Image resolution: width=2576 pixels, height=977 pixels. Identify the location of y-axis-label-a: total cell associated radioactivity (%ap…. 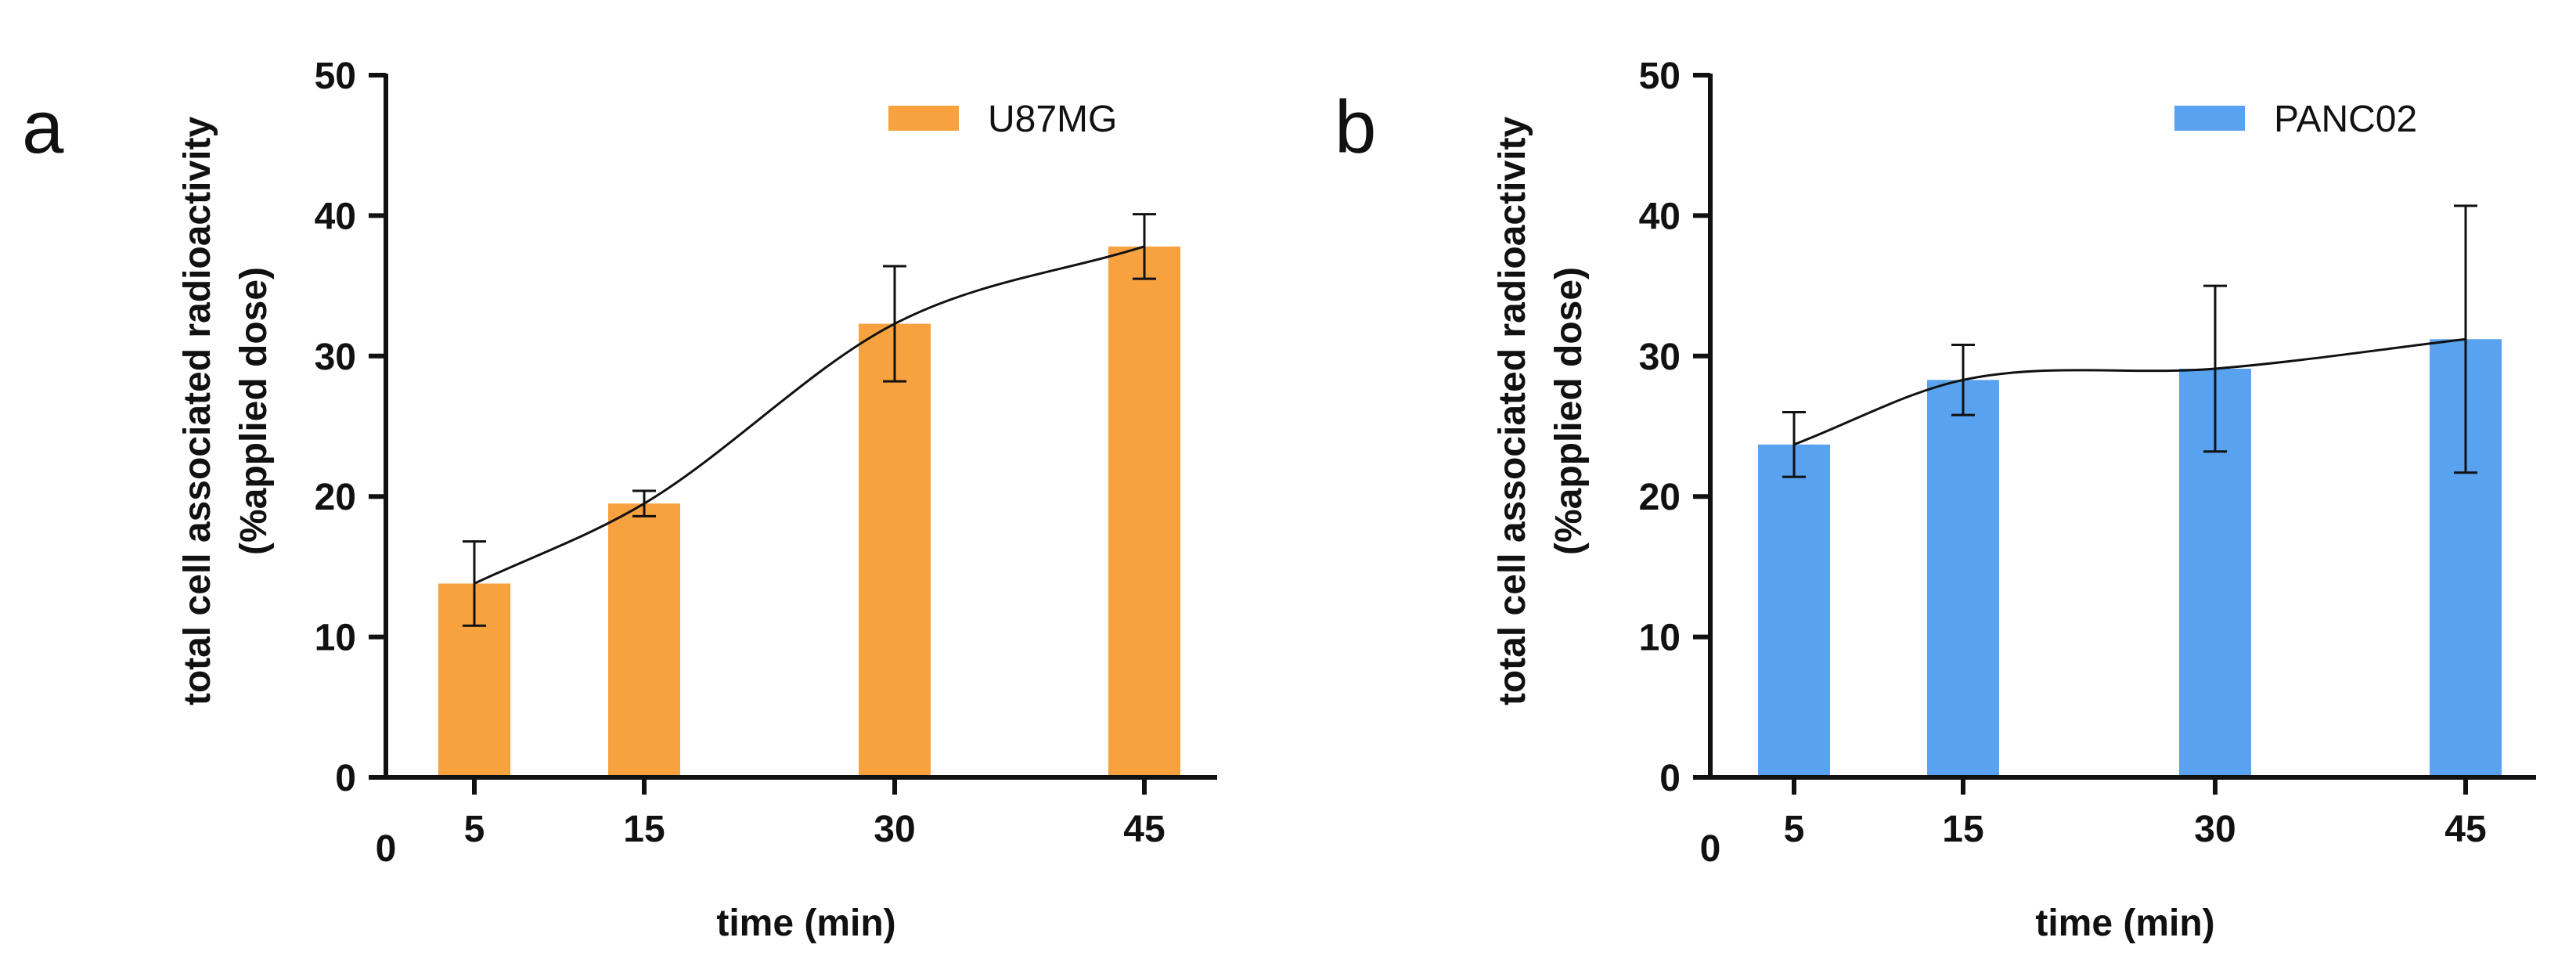
(226, 411).